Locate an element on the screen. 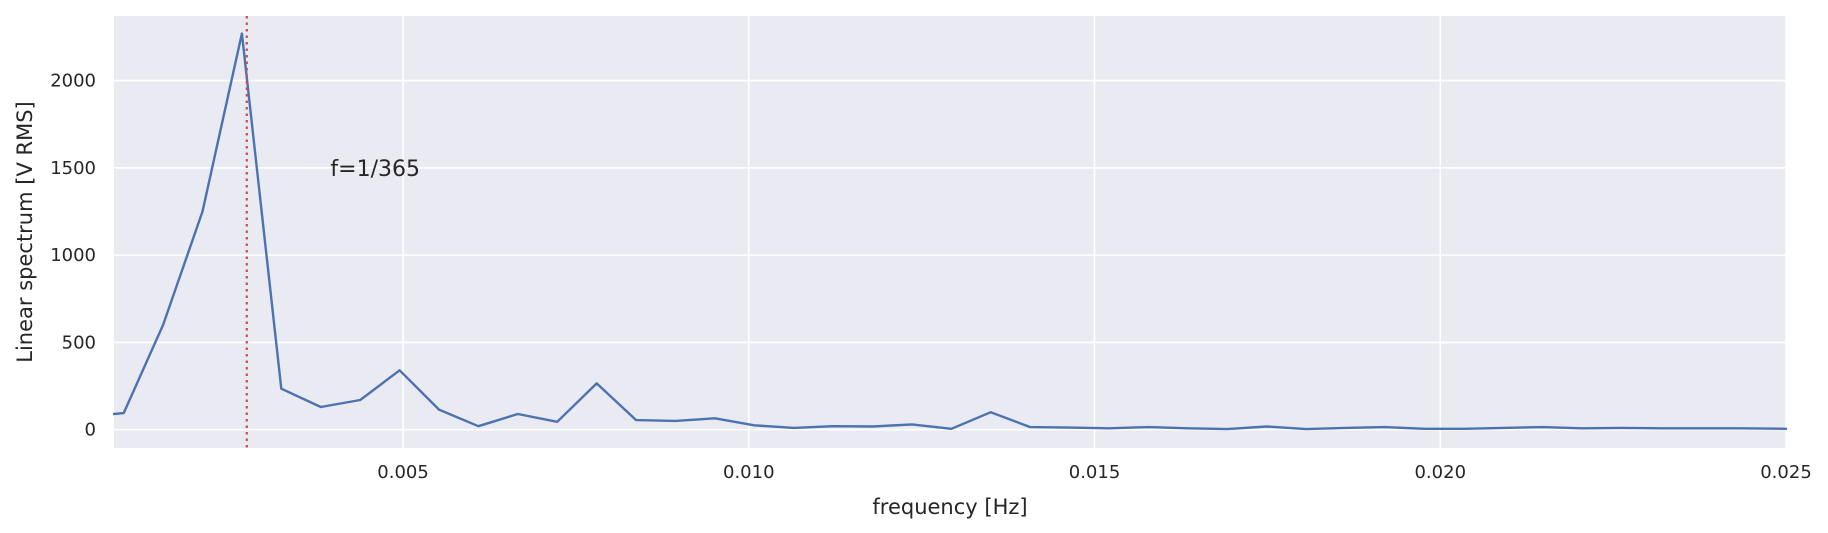 The width and height of the screenshot is (1828, 533). y-axis-label: Linear spectrum [V RMS] is located at coordinates (25, 231).